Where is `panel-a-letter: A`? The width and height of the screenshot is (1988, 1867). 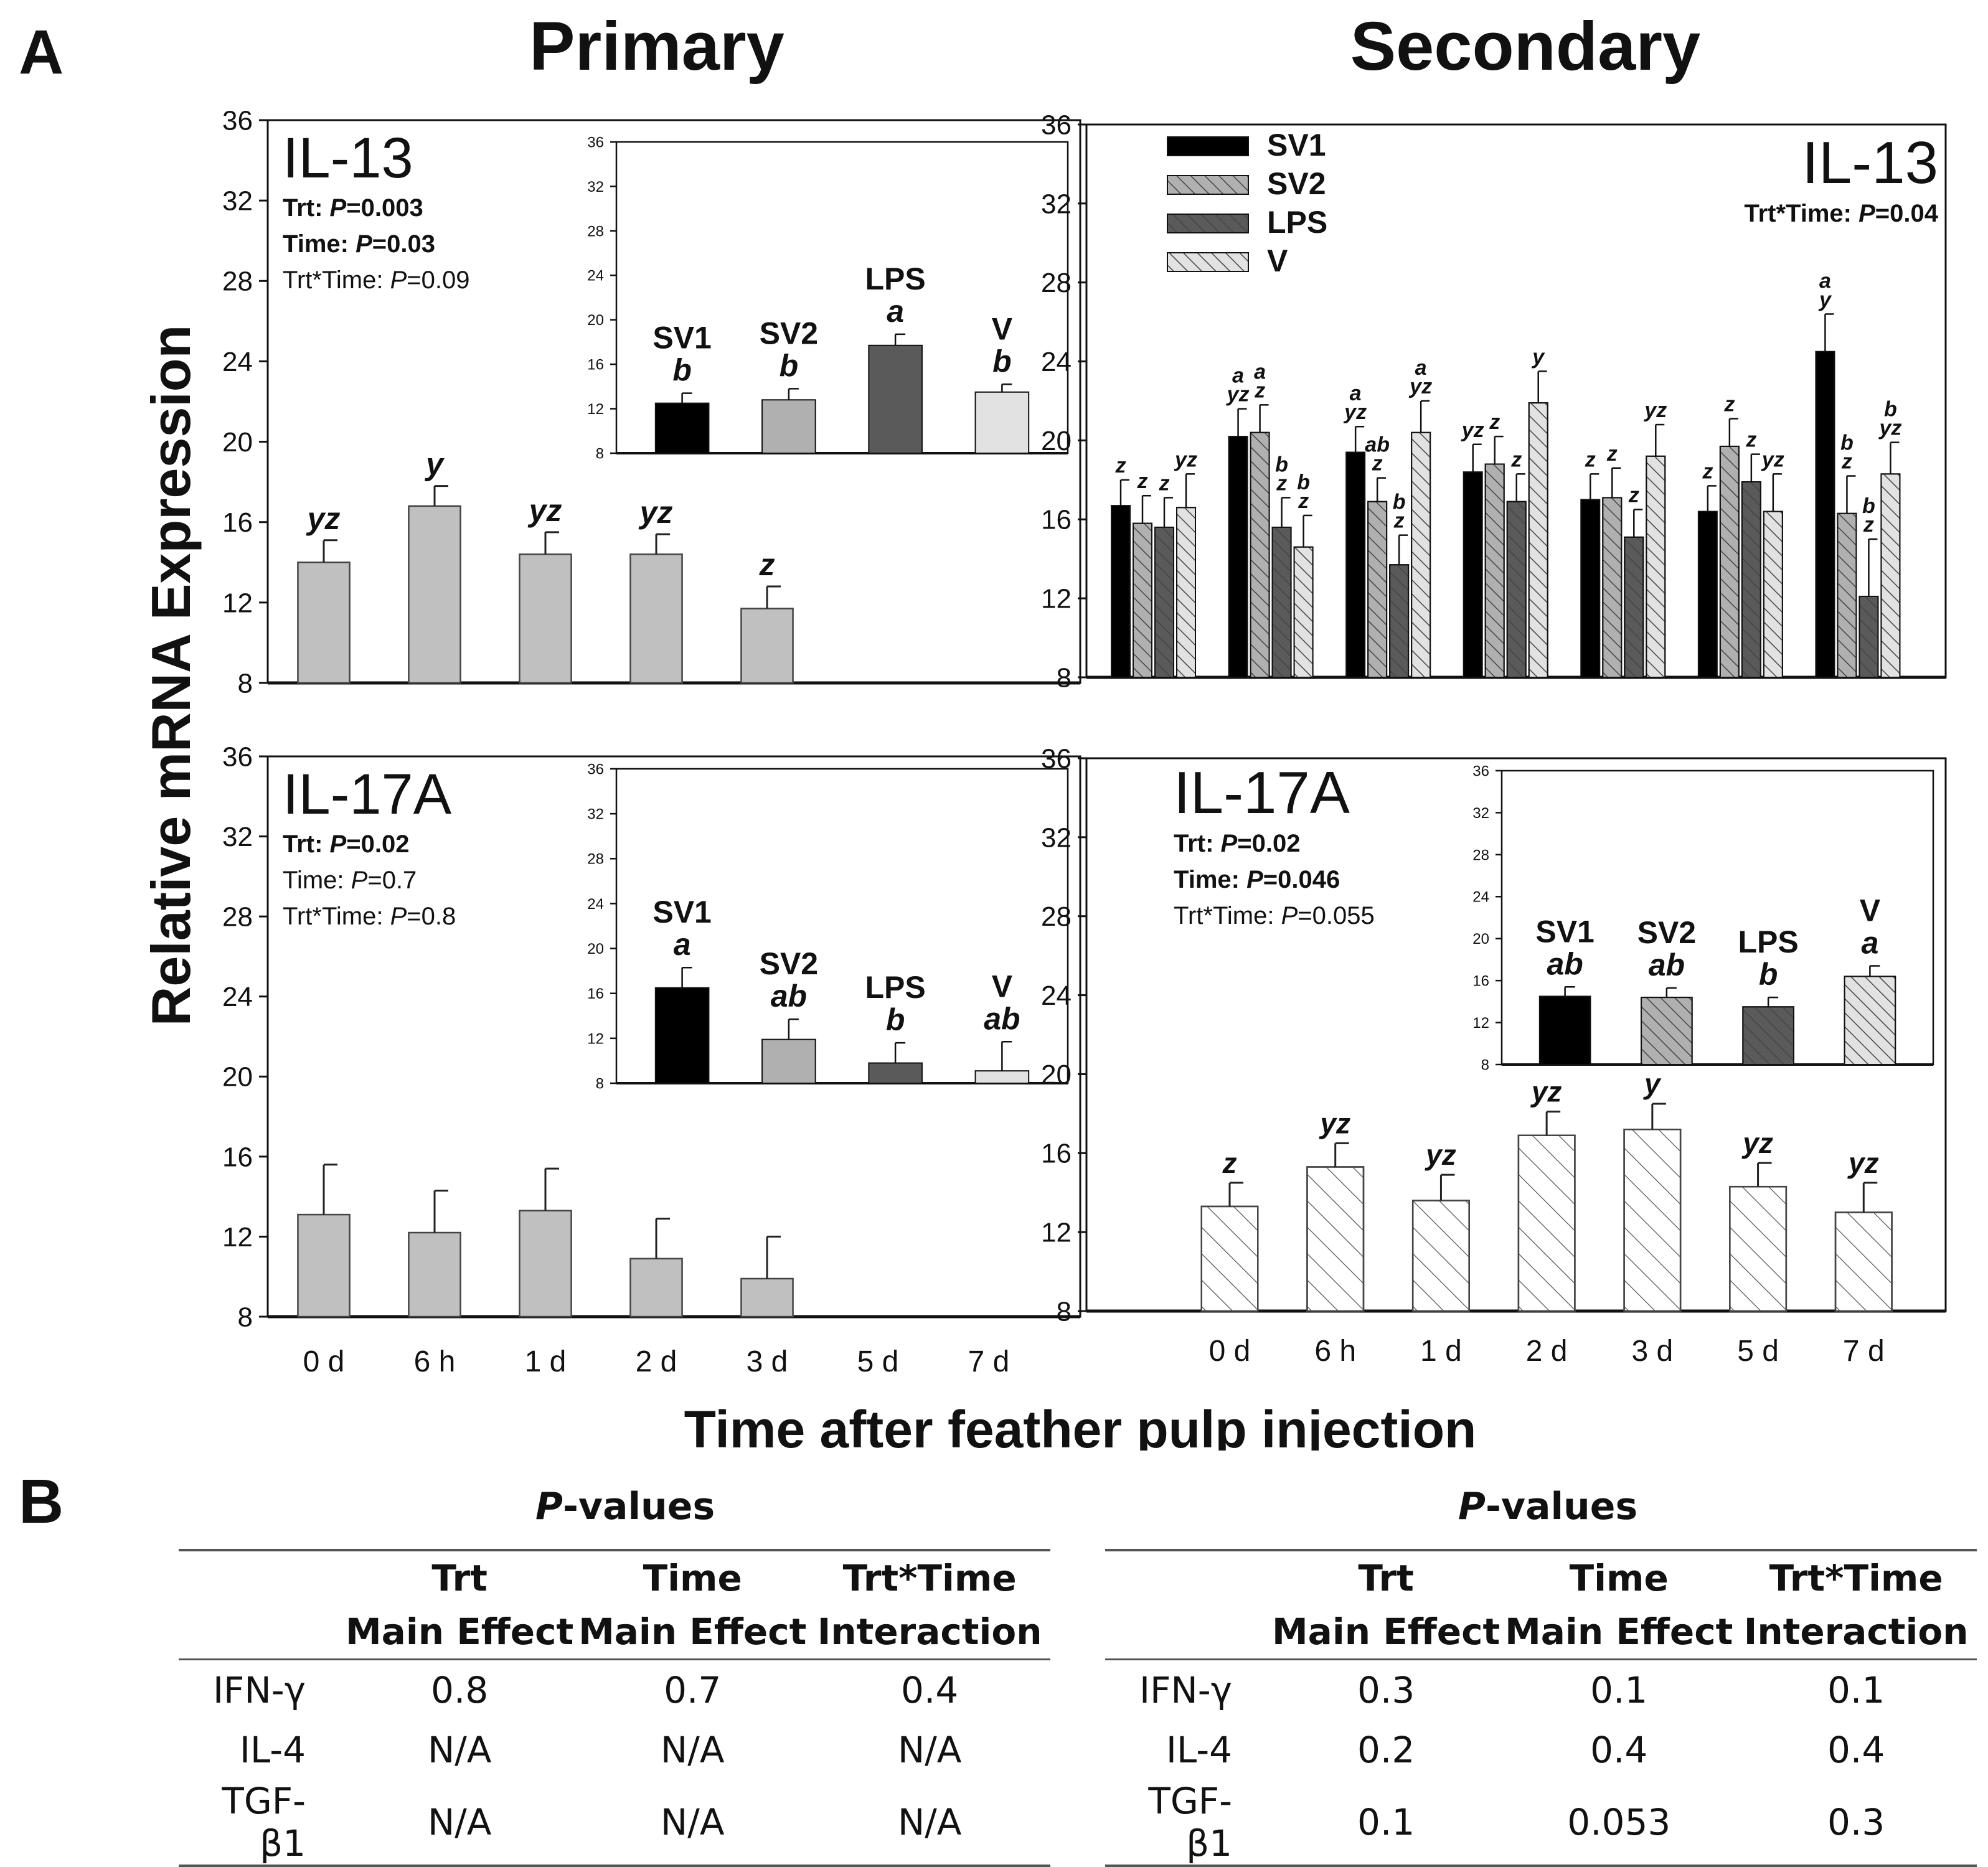 panel-a-letter: A is located at coordinates (41, 52).